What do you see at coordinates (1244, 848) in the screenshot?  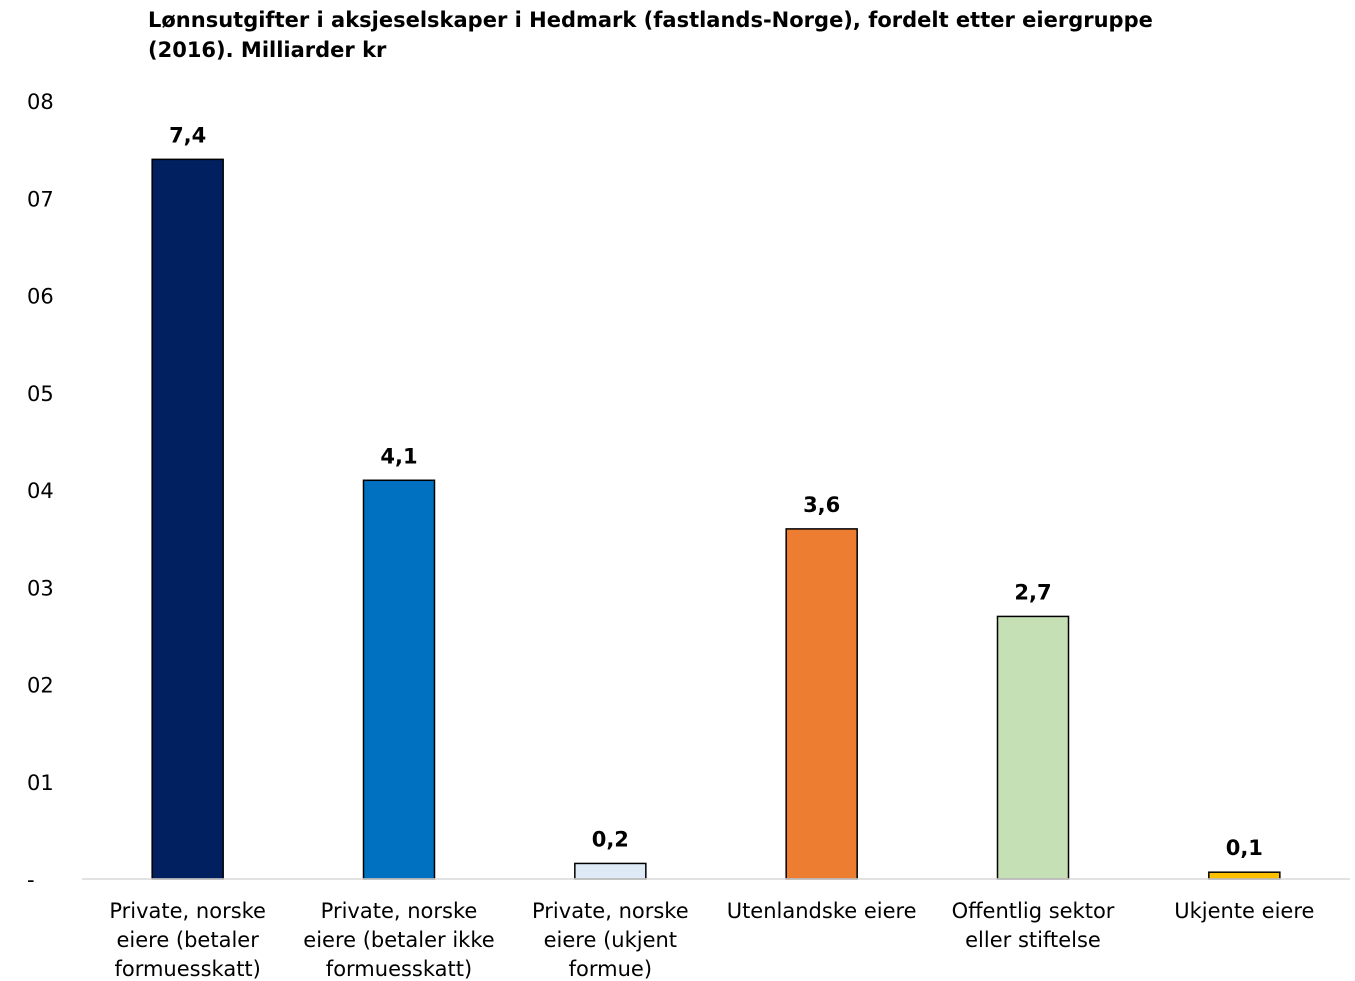 I see `data-label: 0,1` at bounding box center [1244, 848].